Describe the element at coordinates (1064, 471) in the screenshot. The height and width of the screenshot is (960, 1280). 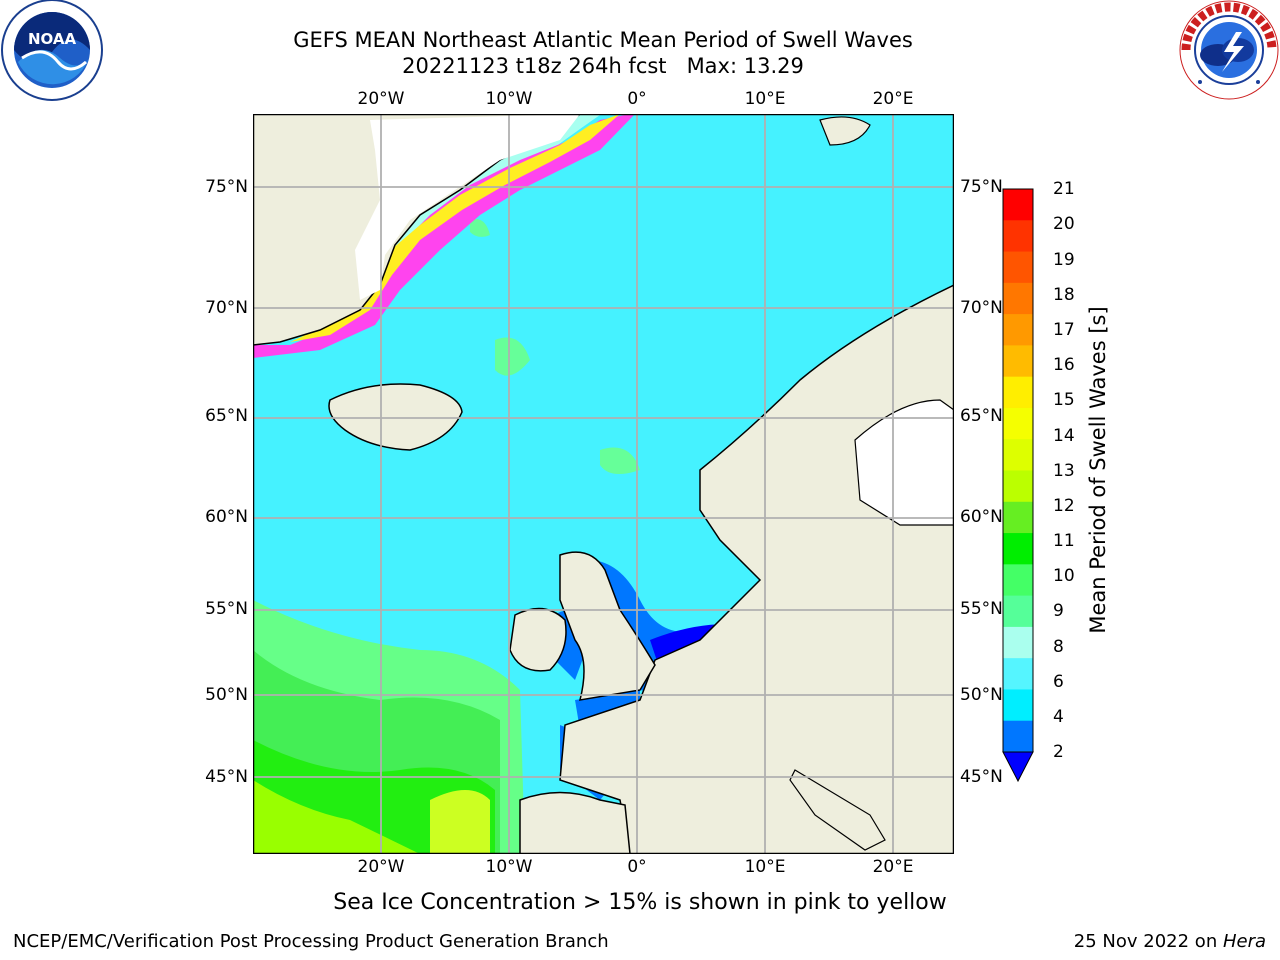
I see `colorbar-tick: 13` at that location.